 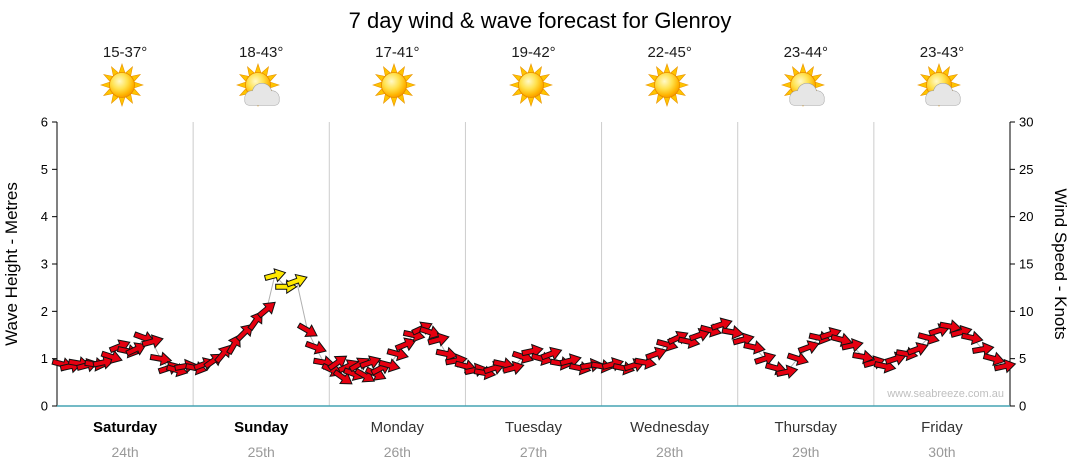 I want to click on wind-tick-label: 25, so click(x=1026, y=169).